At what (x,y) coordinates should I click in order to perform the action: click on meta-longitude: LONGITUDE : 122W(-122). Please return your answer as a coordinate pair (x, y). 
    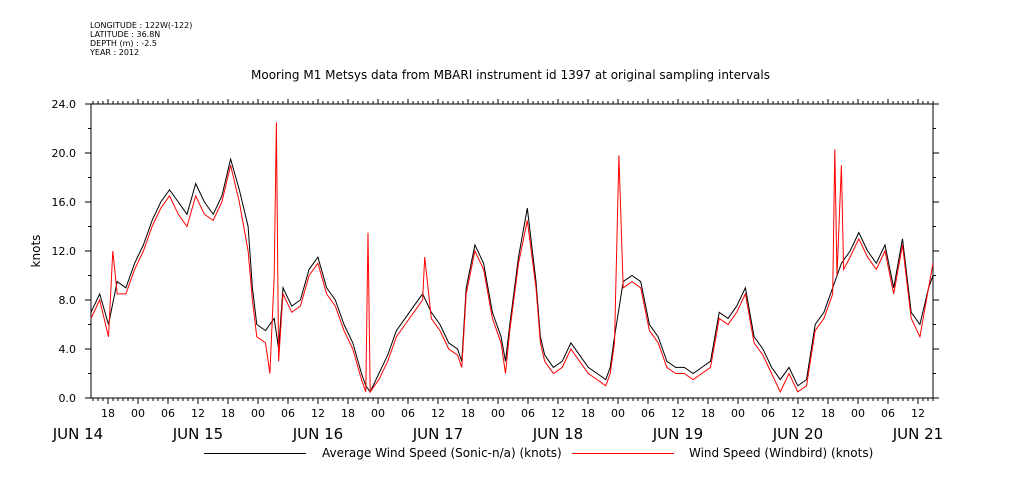
    Looking at the image, I should click on (141, 25).